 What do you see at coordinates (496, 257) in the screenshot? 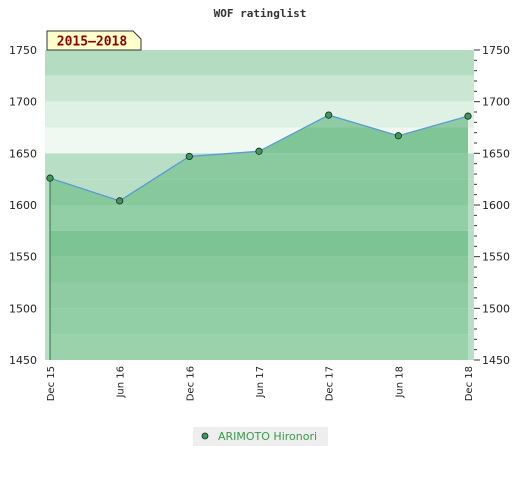
I see `y-tick-label-right: 1550` at bounding box center [496, 257].